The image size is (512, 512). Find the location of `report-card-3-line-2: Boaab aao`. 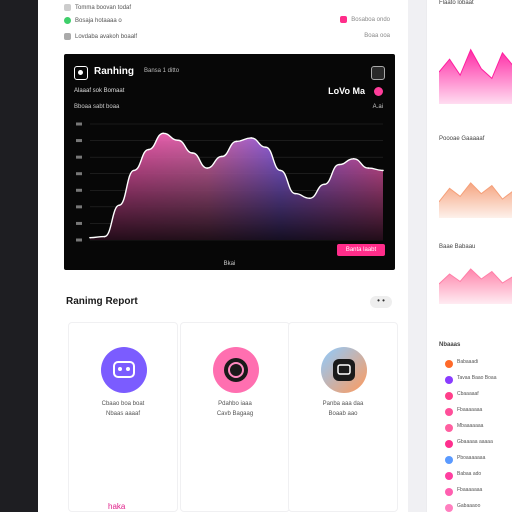

report-card-3-line-2: Boaab aao is located at coordinates (343, 414).